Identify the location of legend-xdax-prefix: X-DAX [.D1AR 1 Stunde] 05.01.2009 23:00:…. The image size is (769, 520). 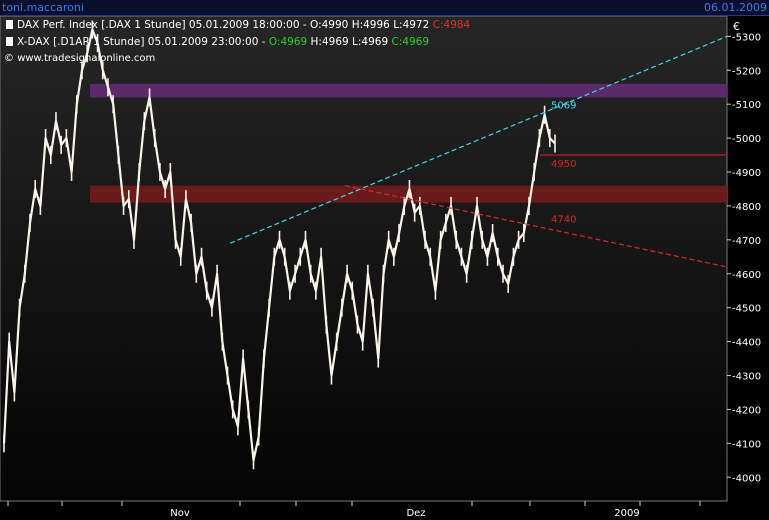
(143, 42).